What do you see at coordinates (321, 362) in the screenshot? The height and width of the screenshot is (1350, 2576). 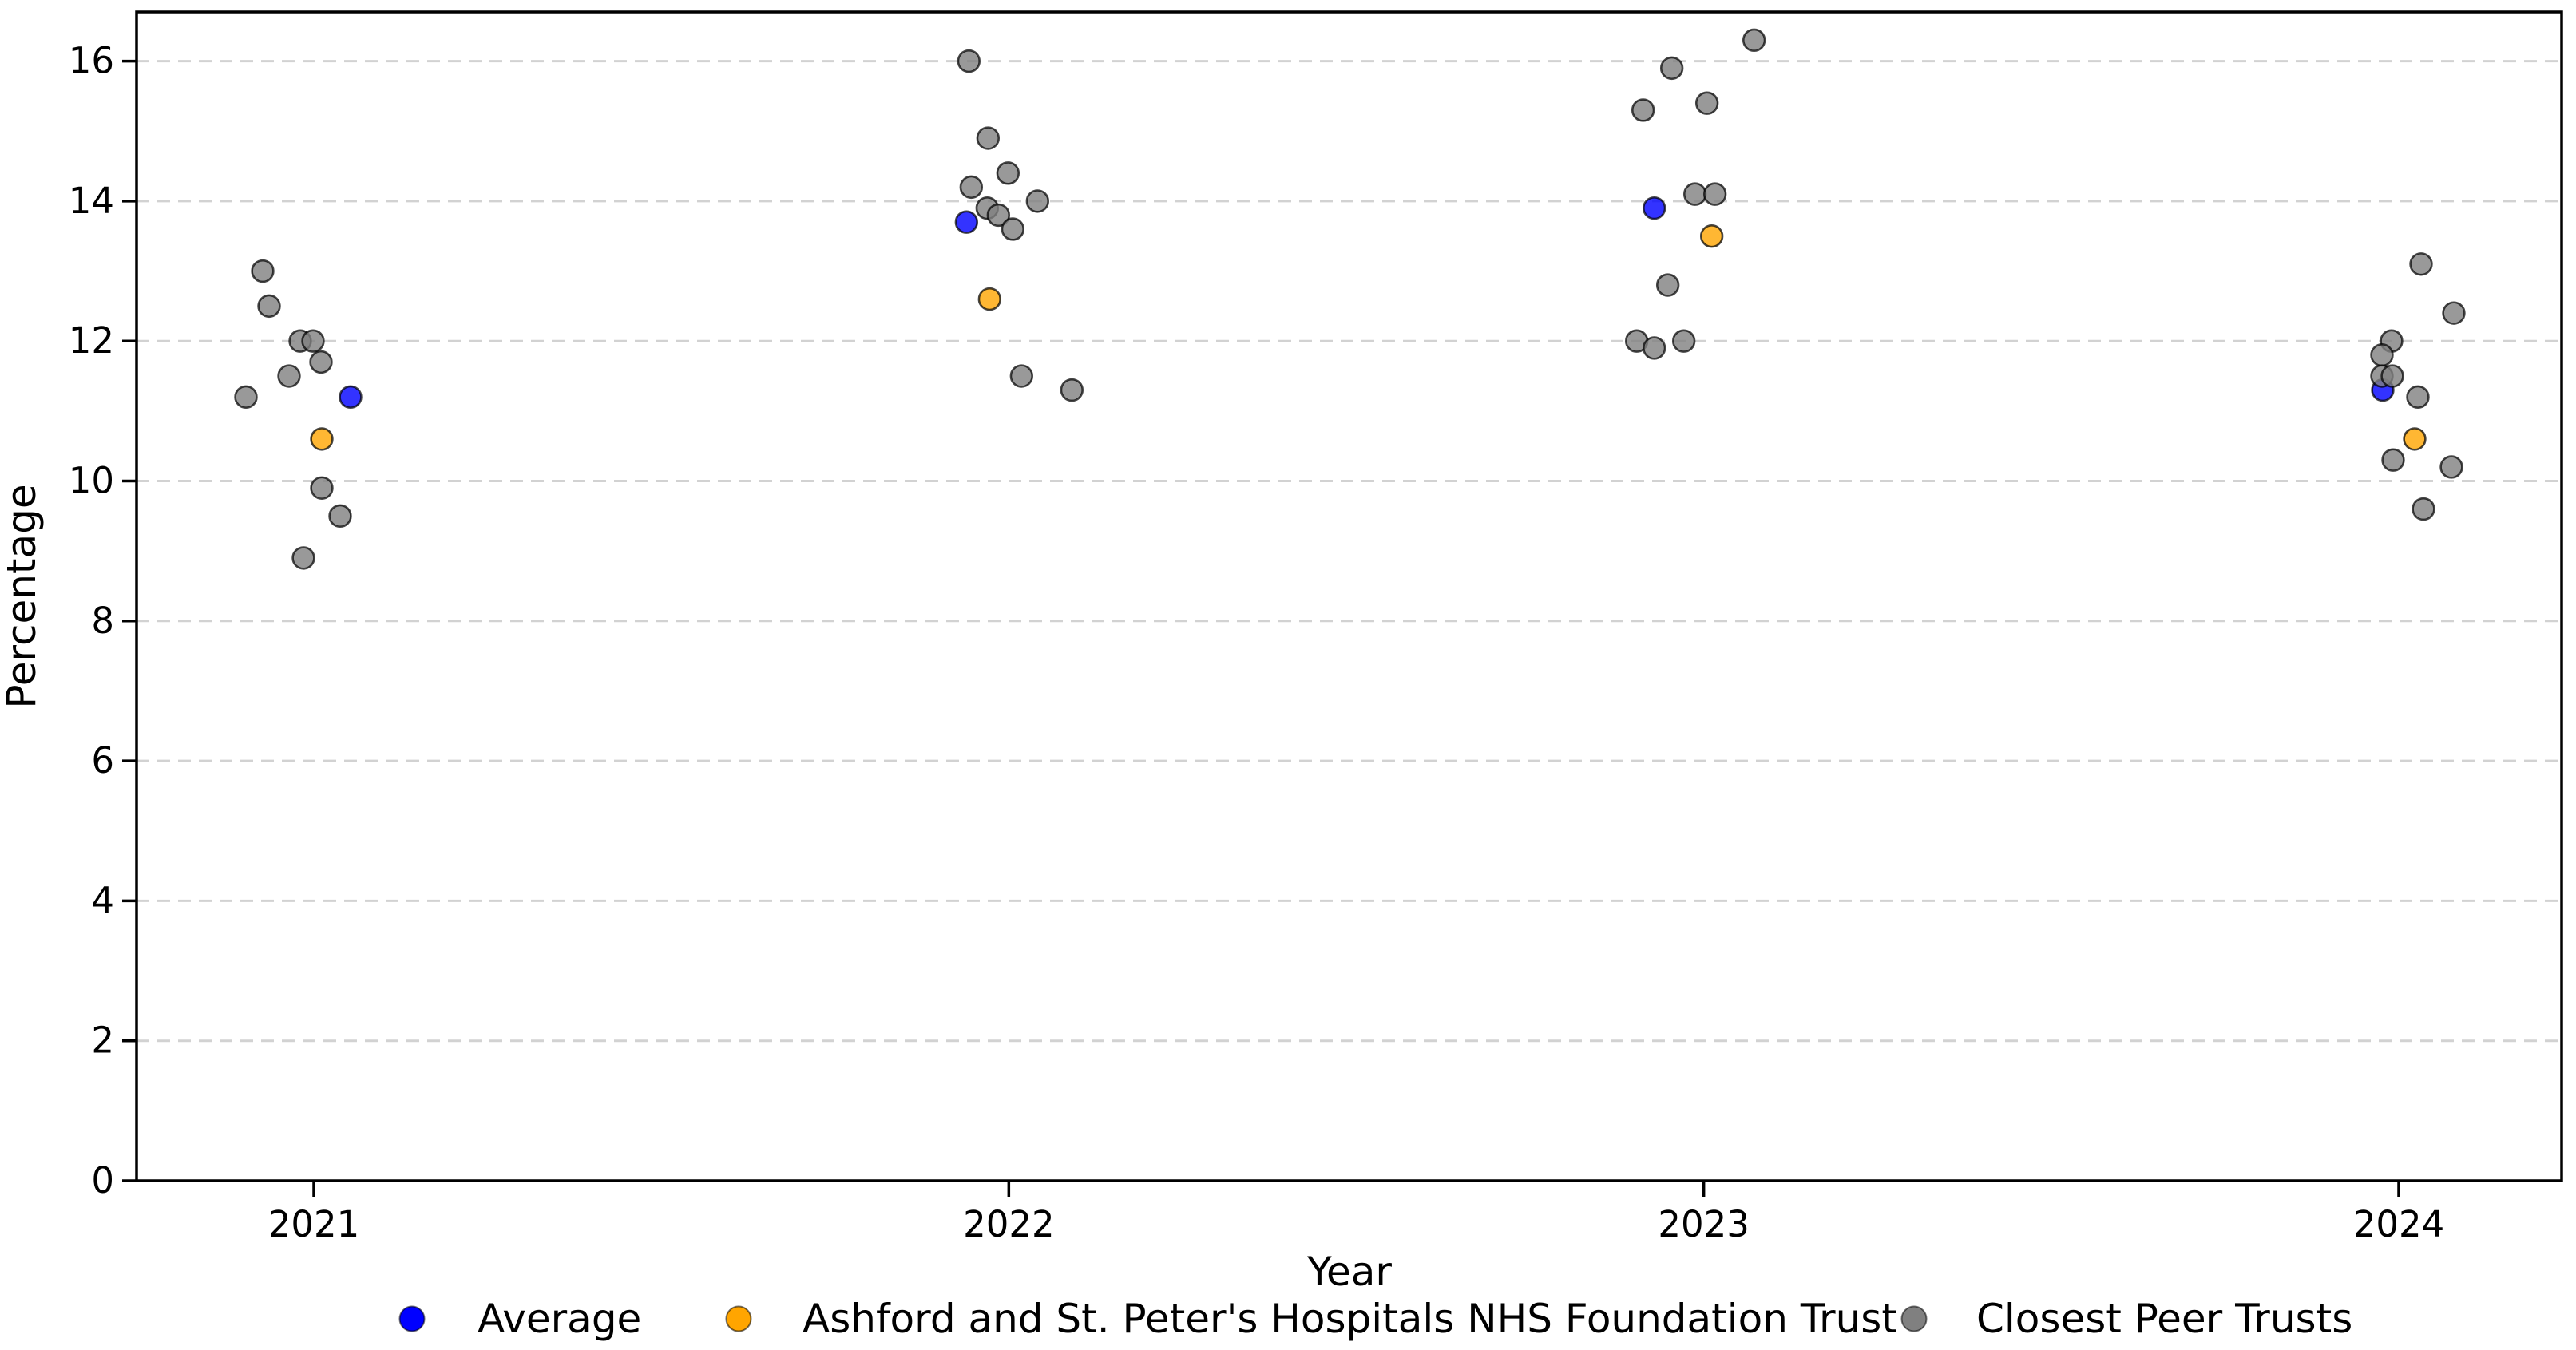 I see `data-point-closest-2021-11.7` at bounding box center [321, 362].